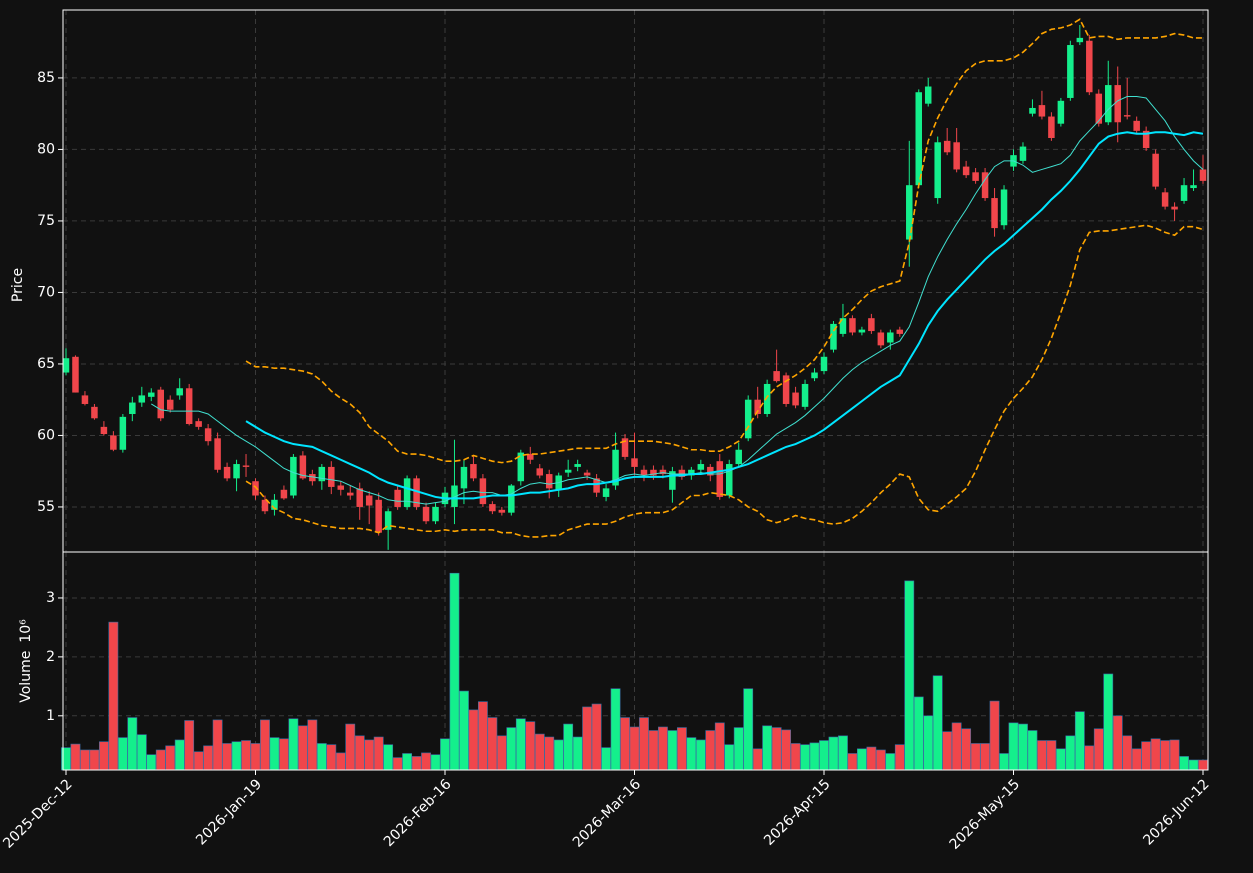 This screenshot has width=1253, height=873. I want to click on y-tick-label: 65, so click(46, 364).